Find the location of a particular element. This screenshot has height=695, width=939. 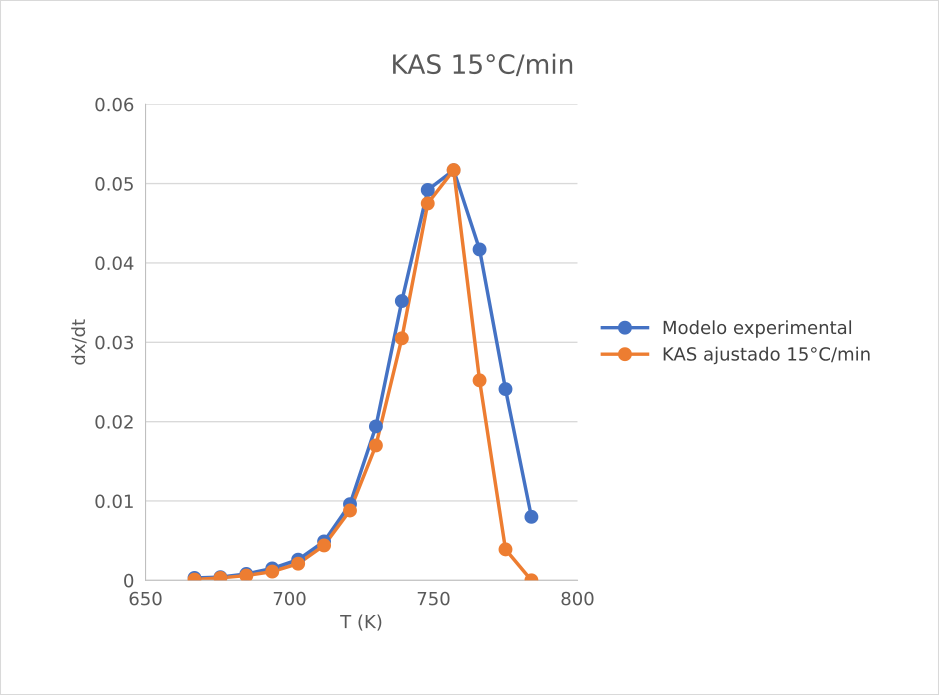

y-tick-label: 0.06 is located at coordinates (114, 105).